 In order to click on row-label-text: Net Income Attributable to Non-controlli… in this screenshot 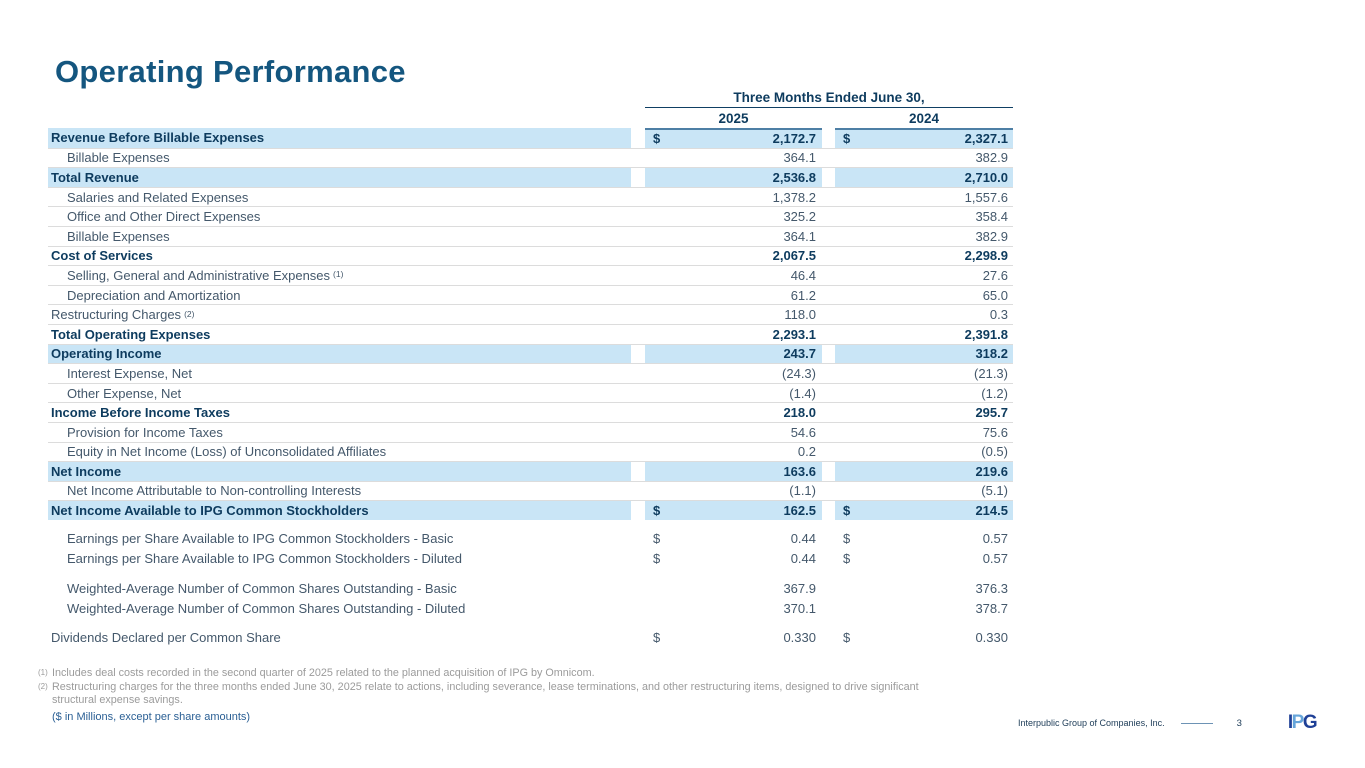, I will do `click(214, 491)`.